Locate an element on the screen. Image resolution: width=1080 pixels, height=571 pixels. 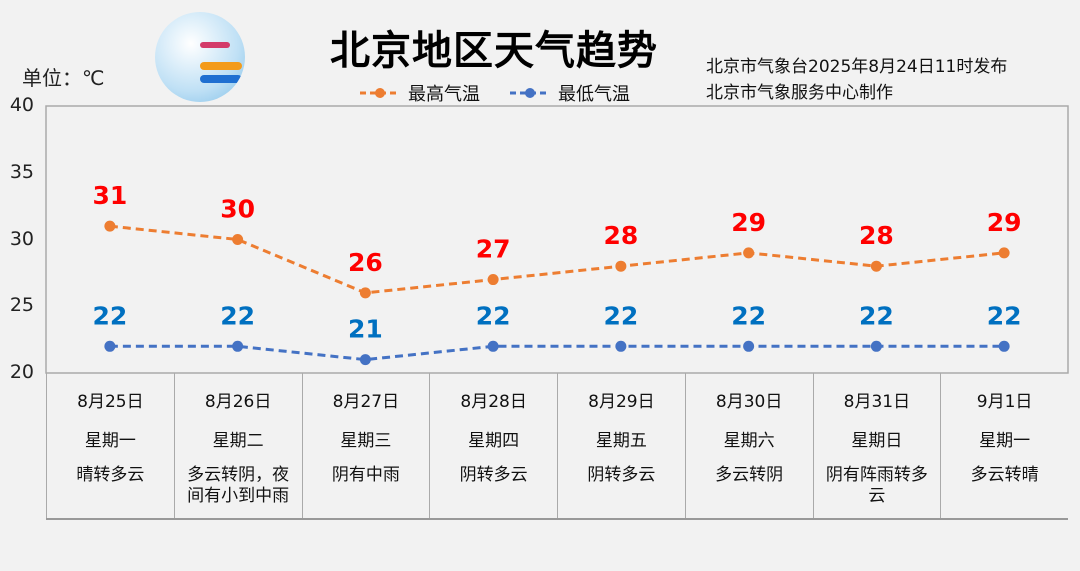
weekday-label: 星期四 is located at coordinates (494, 441).